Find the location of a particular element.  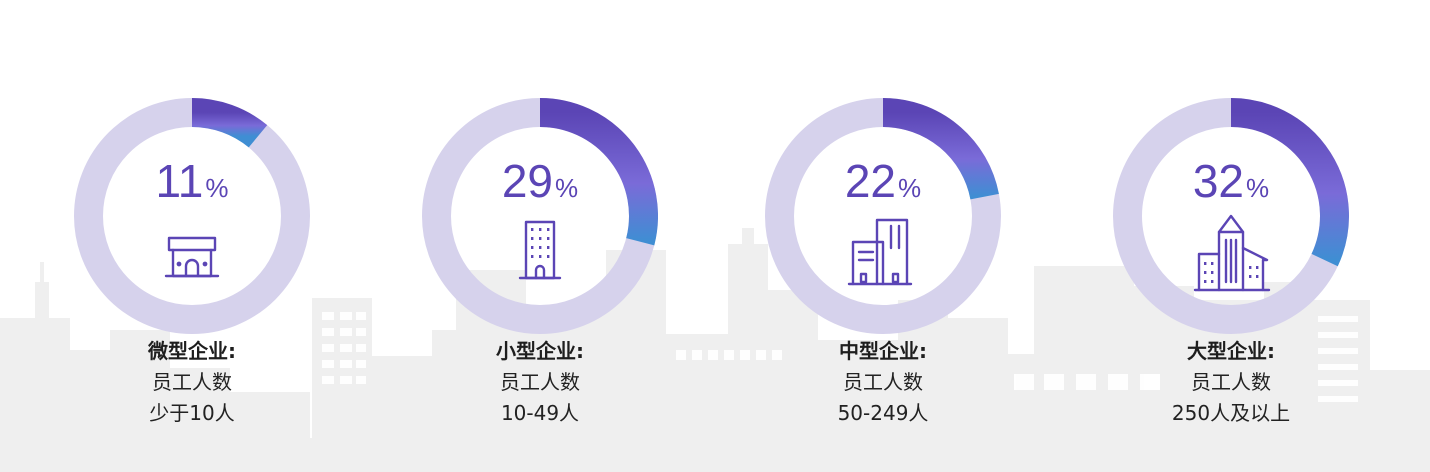

percent-value: 29% is located at coordinates (540, 184).